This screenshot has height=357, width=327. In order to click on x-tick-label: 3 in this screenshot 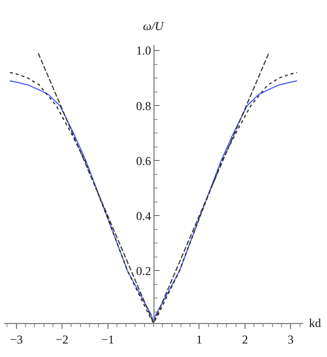, I will do `click(291, 339)`.